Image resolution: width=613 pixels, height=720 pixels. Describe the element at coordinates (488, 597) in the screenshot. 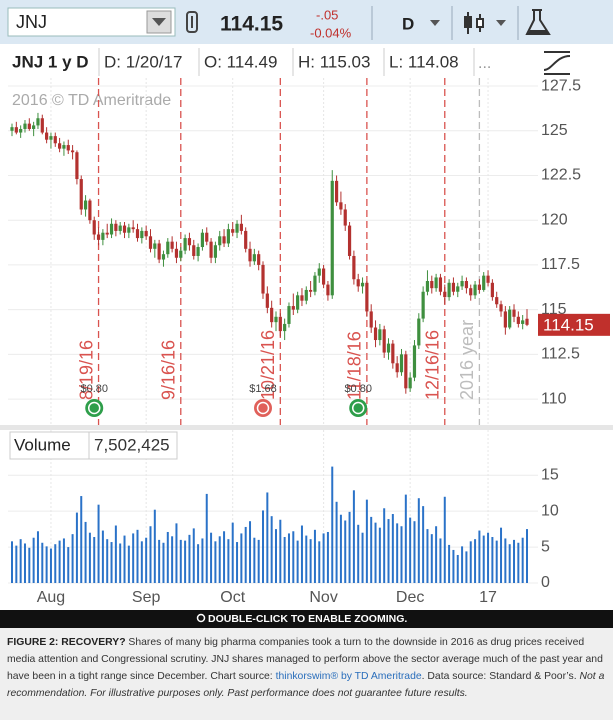

I see `x-tick-label: 17` at that location.